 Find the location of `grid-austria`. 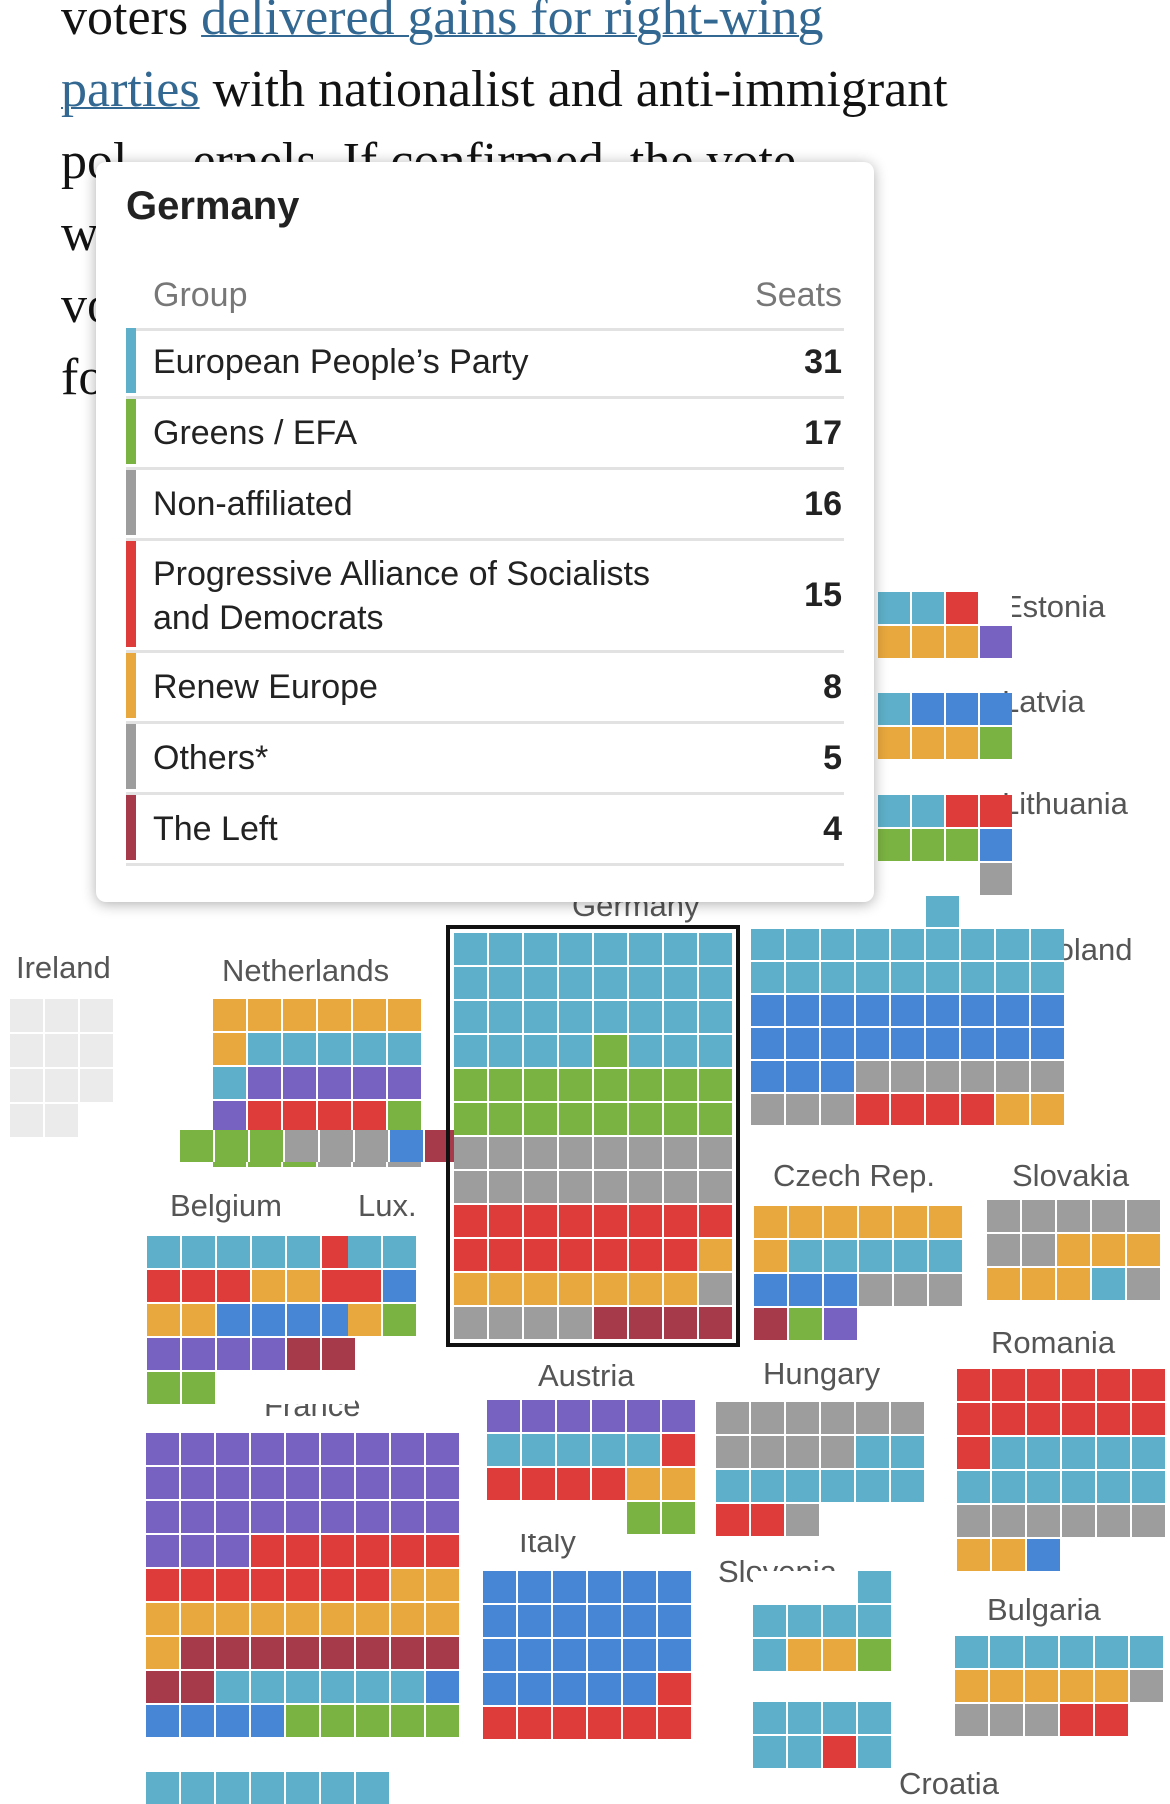

grid-austria is located at coordinates (591, 1467).